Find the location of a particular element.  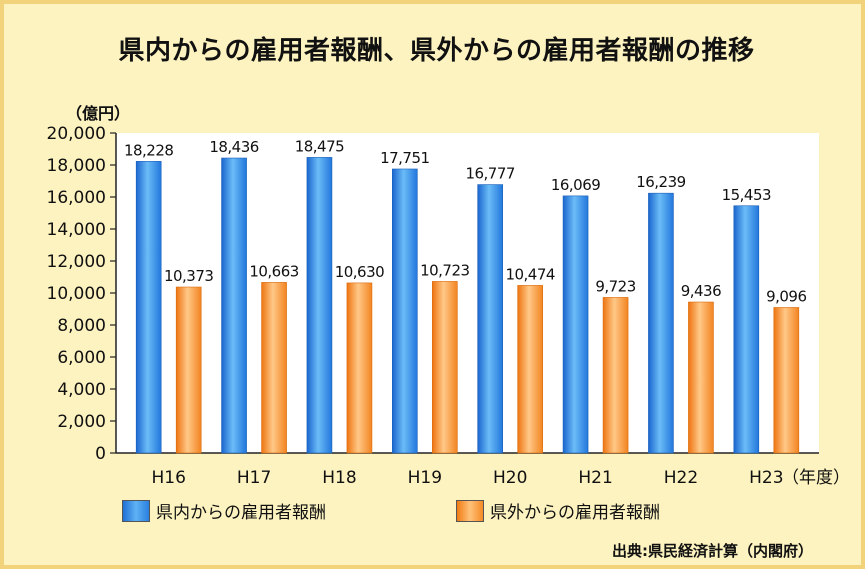

y-tick-label: 16,000 is located at coordinates (76, 198).